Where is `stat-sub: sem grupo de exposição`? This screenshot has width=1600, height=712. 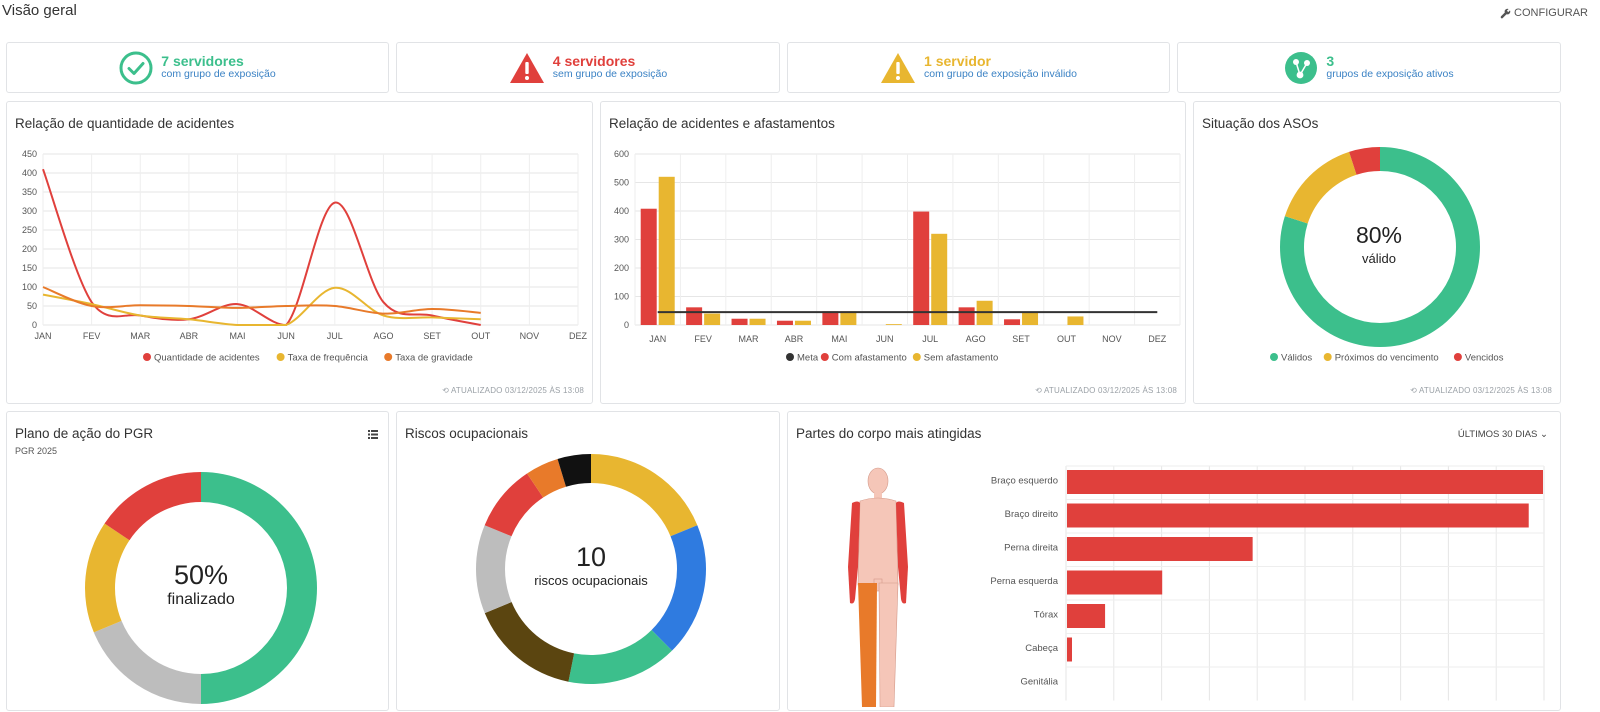
stat-sub: sem grupo de exposição is located at coordinates (610, 74).